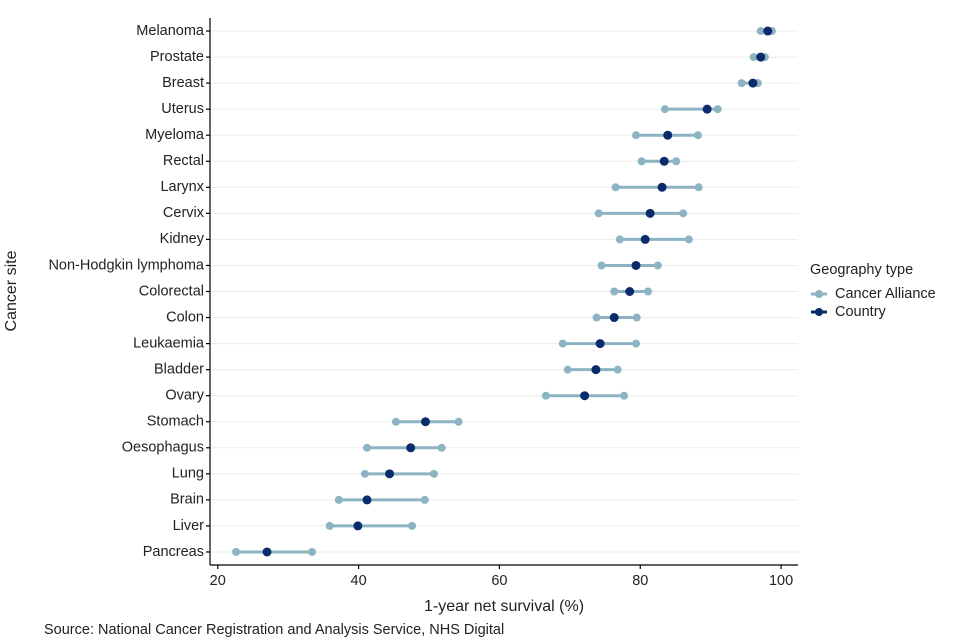 The height and width of the screenshot is (640, 960). I want to click on legend-label: Country, so click(861, 312).